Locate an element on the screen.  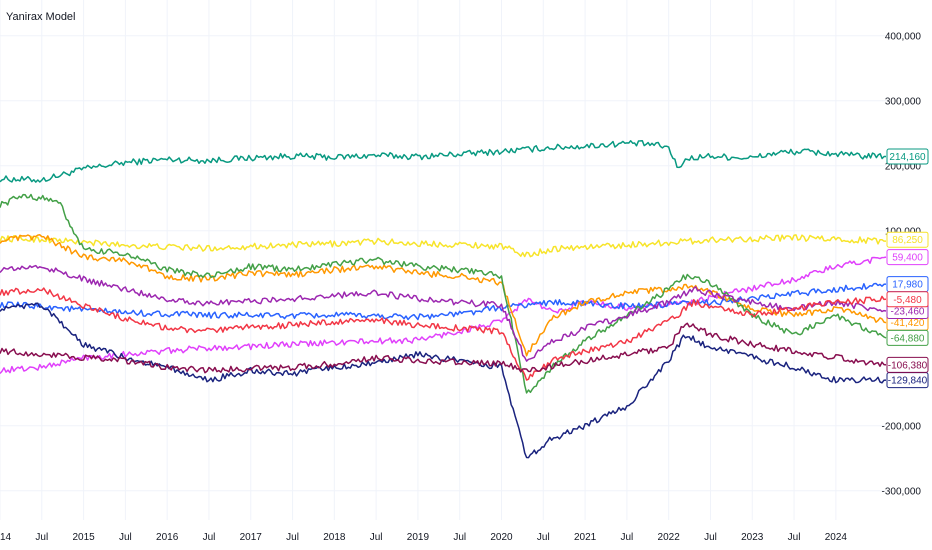
y-tick-label: 300,000 is located at coordinates (903, 101).